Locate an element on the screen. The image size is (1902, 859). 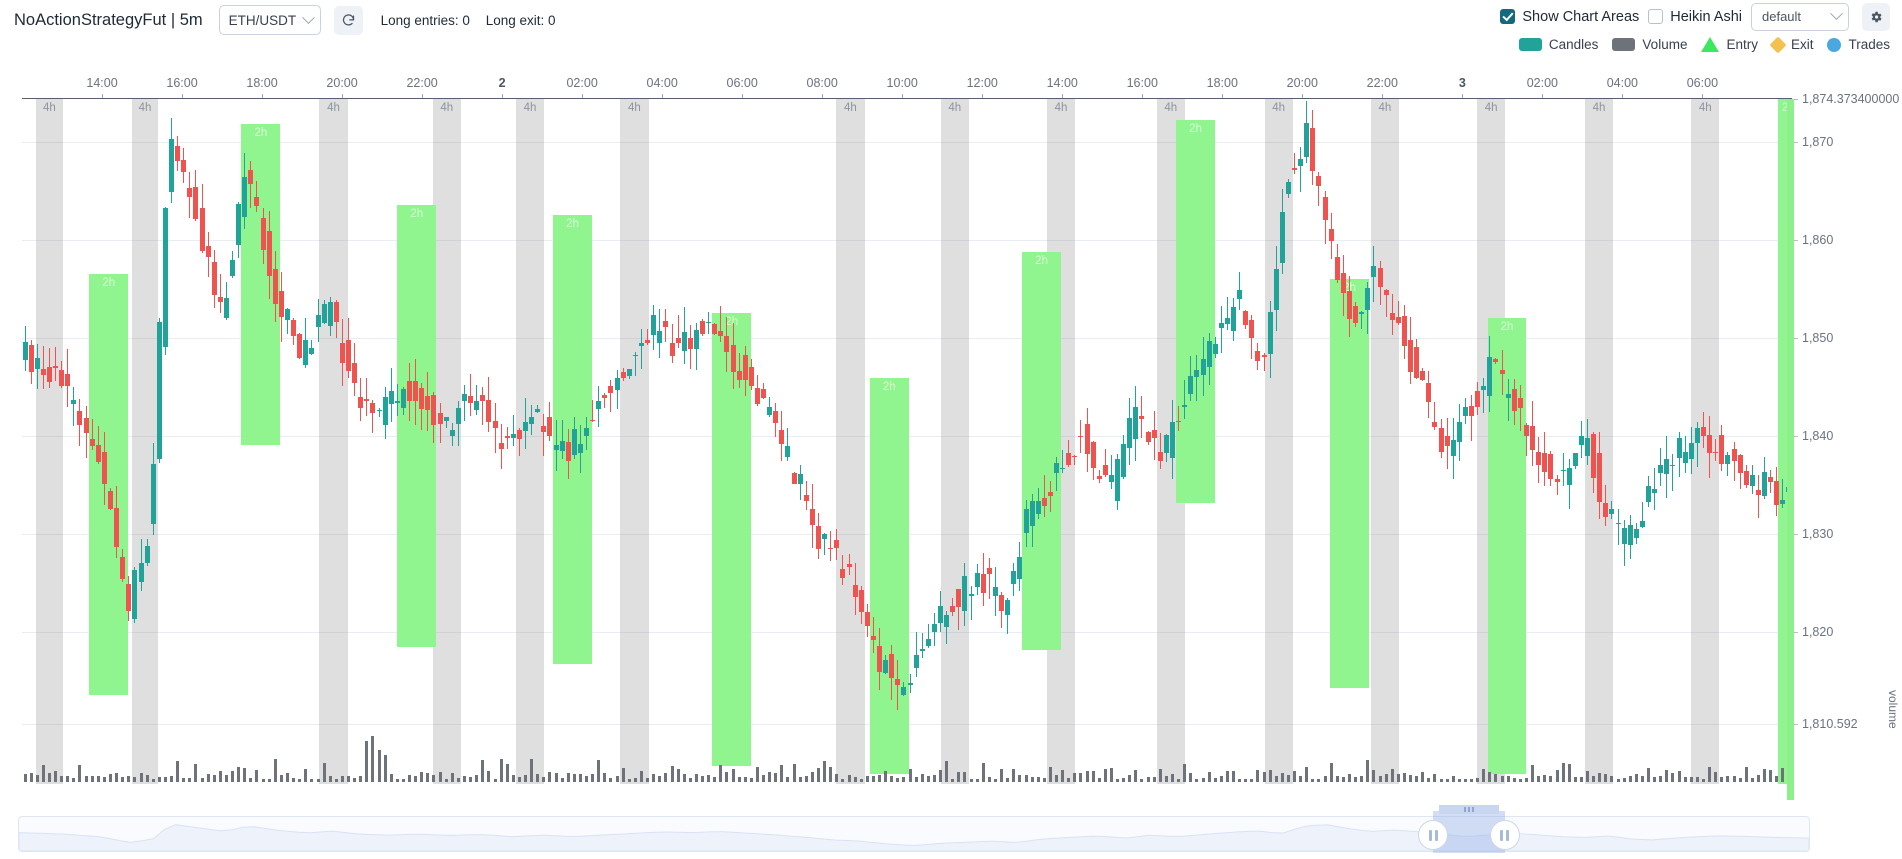
settings-button is located at coordinates (1876, 16).